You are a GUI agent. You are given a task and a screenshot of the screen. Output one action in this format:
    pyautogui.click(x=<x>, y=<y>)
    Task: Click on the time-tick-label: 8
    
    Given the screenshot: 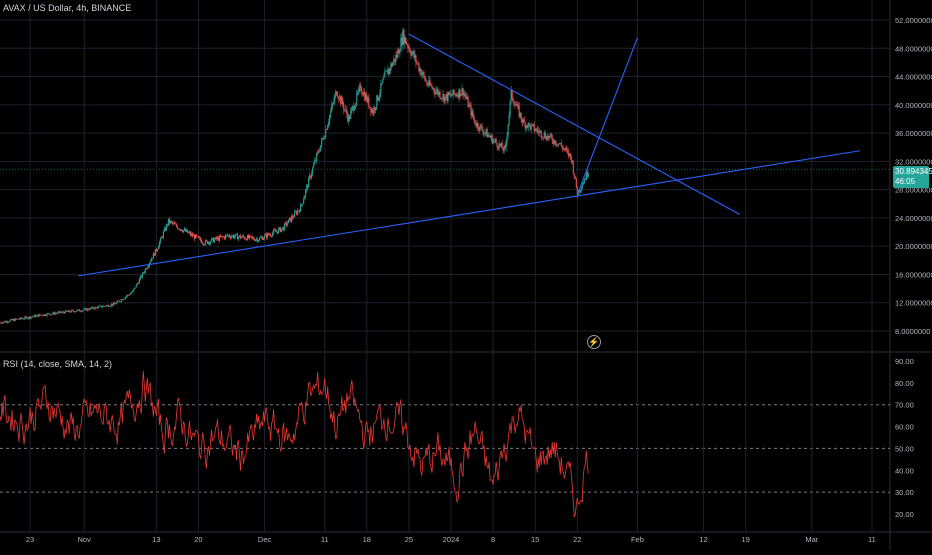 What is the action you would take?
    pyautogui.click(x=493, y=539)
    